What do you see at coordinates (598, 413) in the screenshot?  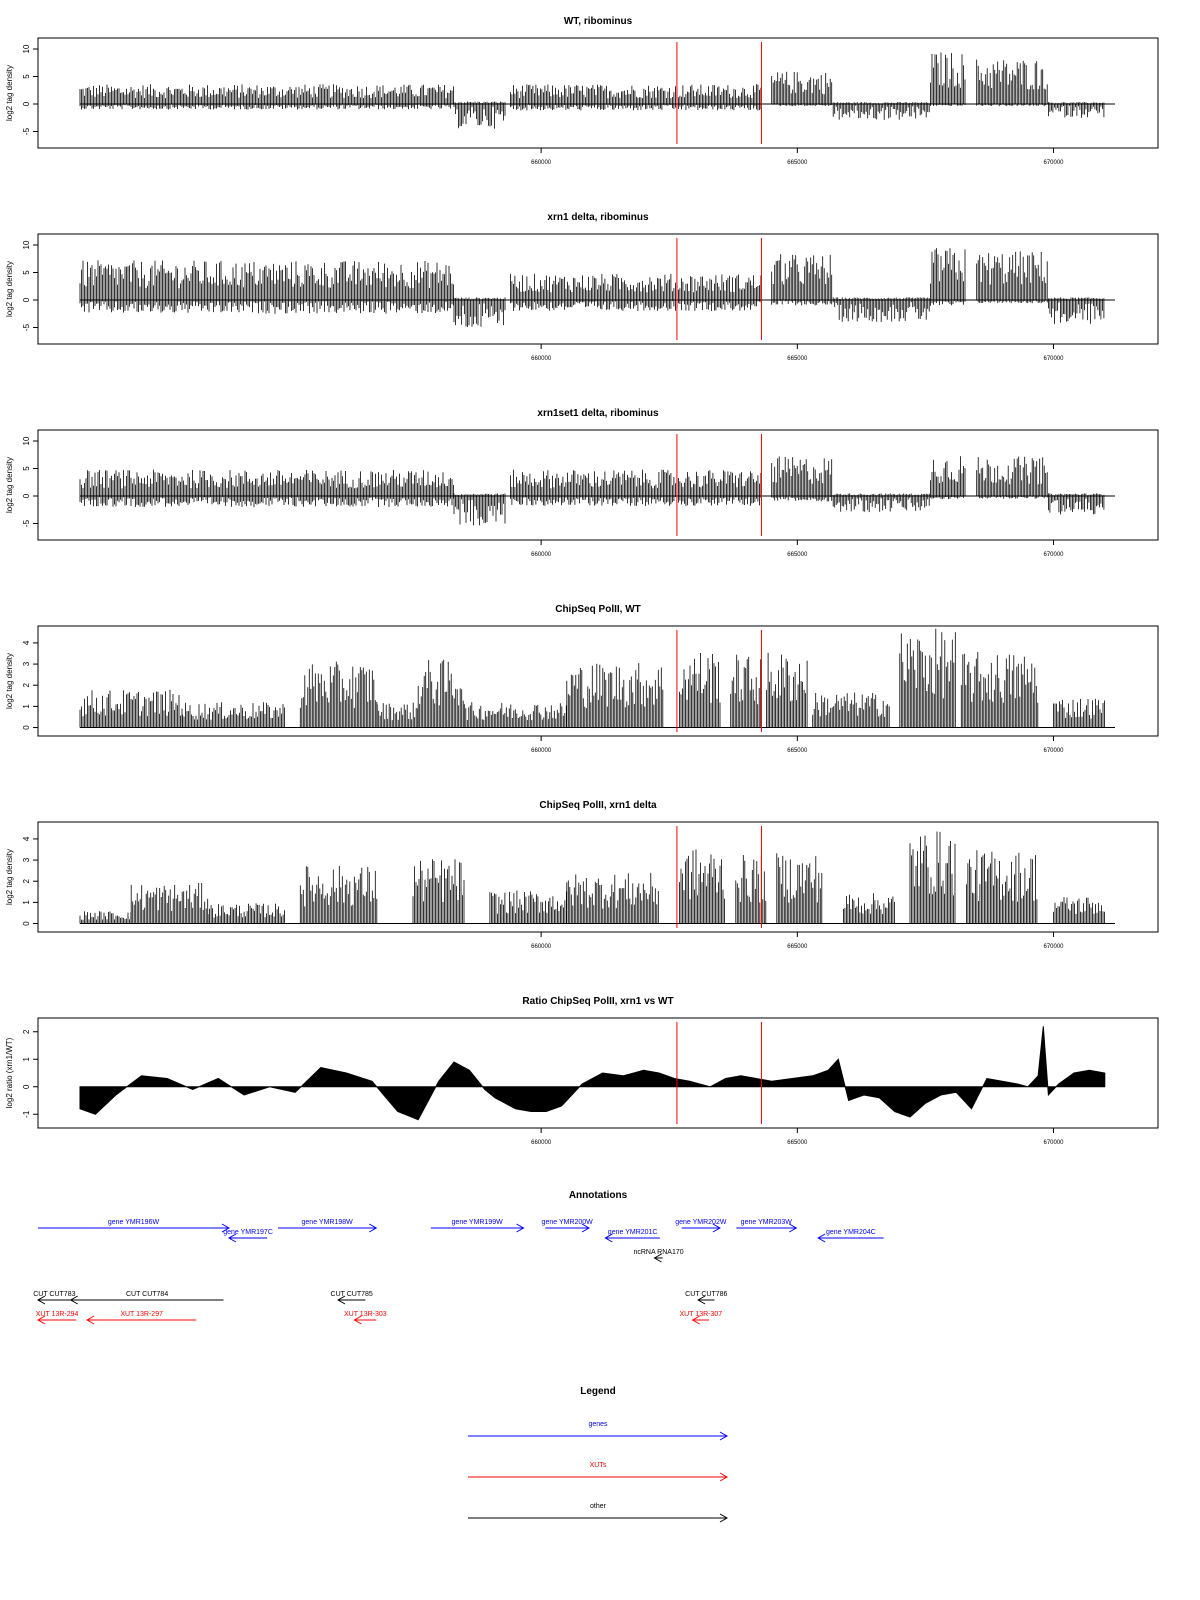 I see `chart-title: xrn1set1 delta, ribominus` at bounding box center [598, 413].